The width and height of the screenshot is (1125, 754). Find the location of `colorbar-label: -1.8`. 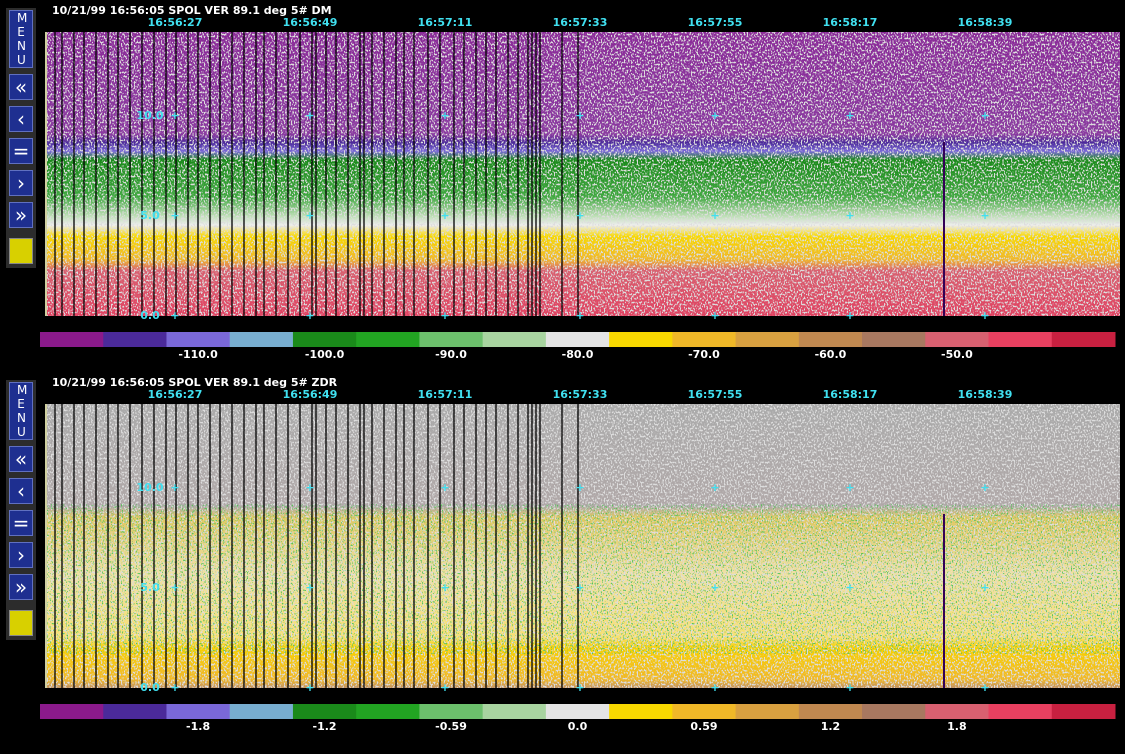

colorbar-label: -1.8 is located at coordinates (198, 726).